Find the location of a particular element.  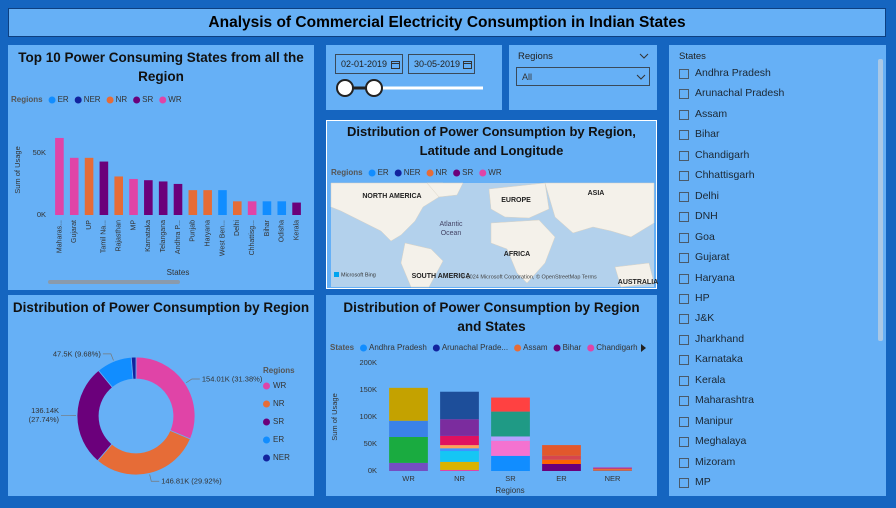

end-date: 30-05-2019 is located at coordinates (441, 64).